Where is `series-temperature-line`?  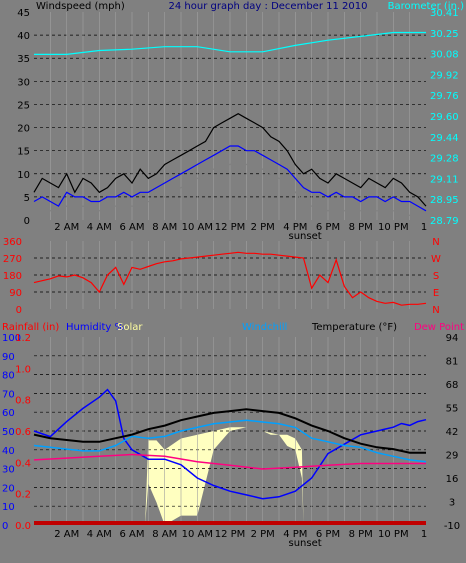 series-temperature-line is located at coordinates (229, 431).